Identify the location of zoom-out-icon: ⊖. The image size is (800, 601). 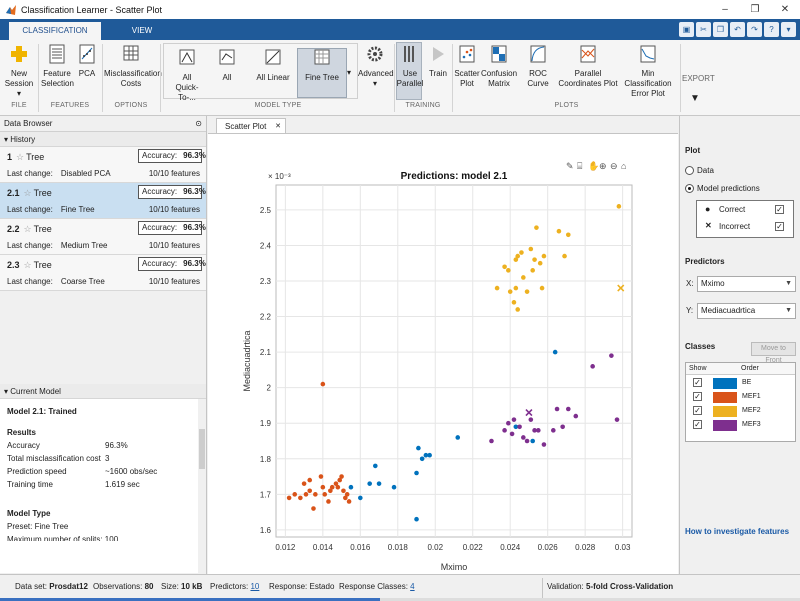
(614, 166).